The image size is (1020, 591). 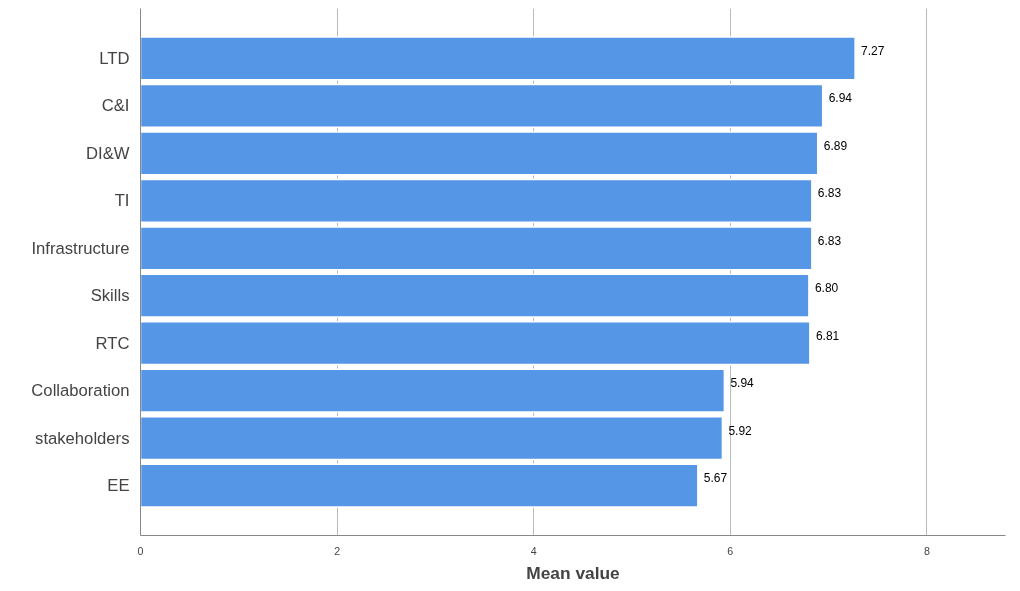 What do you see at coordinates (82, 438) in the screenshot?
I see `y-tick-label: stakeholders` at bounding box center [82, 438].